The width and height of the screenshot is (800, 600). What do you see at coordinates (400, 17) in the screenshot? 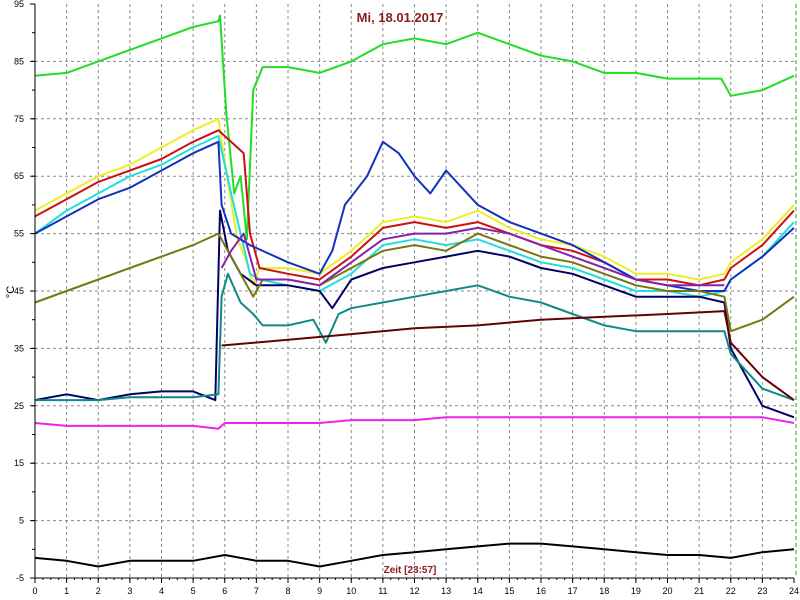
I see `chart-title: Mi, 18.01.2017` at bounding box center [400, 17].